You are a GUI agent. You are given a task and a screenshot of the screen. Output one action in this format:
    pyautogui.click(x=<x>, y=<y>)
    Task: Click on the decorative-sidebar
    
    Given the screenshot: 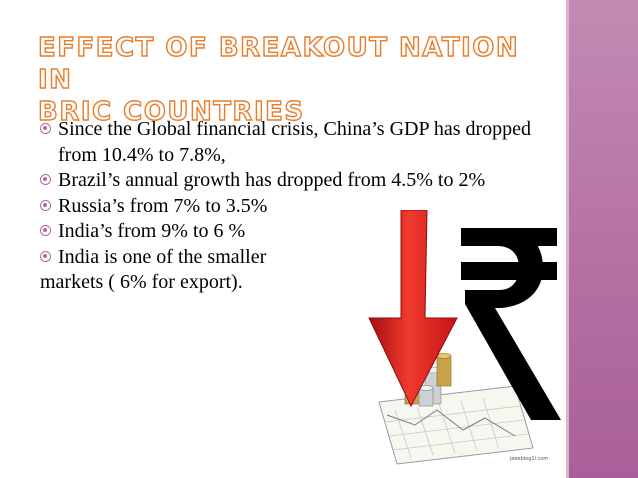 What is the action you would take?
    pyautogui.click(x=603, y=239)
    